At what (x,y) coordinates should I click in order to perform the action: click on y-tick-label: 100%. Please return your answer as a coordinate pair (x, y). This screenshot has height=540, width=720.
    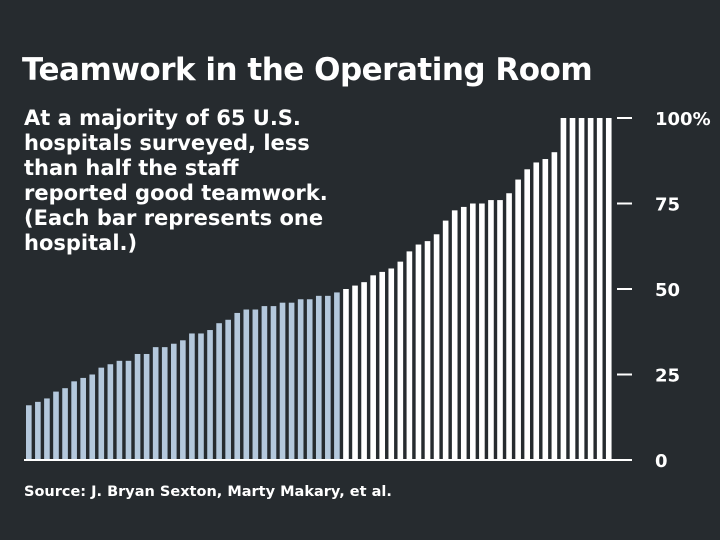
    Looking at the image, I should click on (683, 119).